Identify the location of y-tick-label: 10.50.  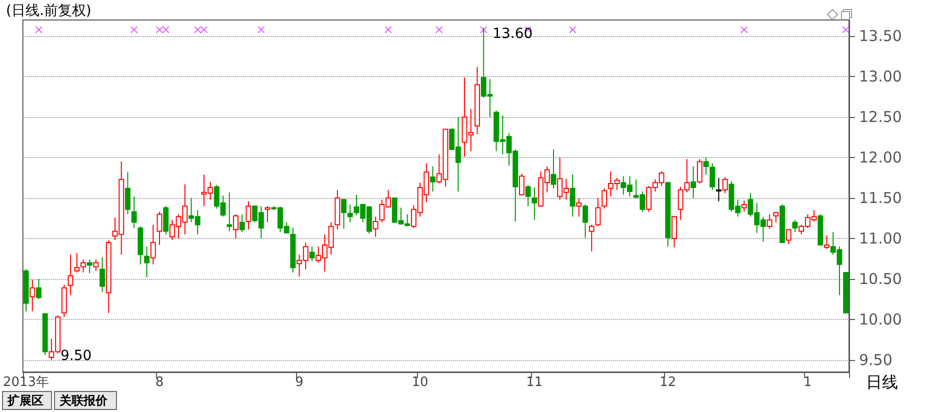
(880, 279).